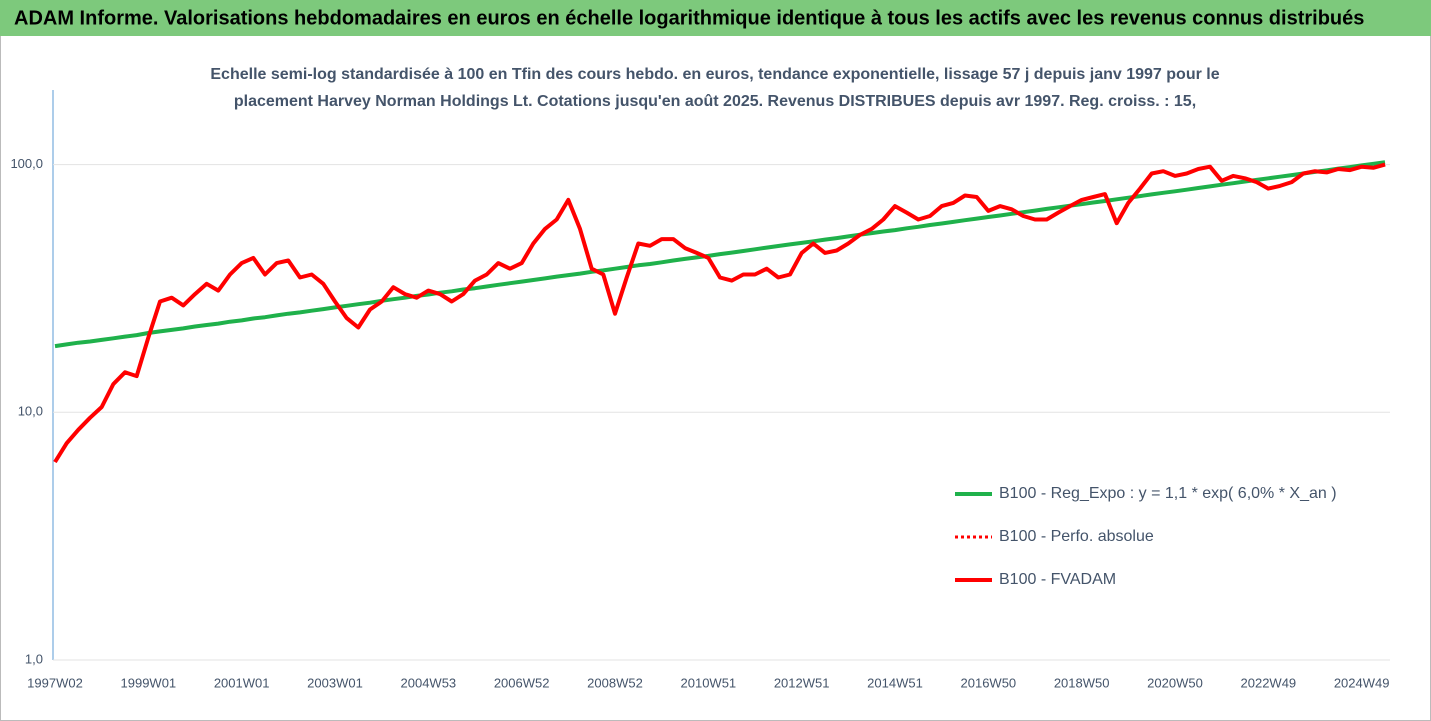 Image resolution: width=1431 pixels, height=721 pixels. What do you see at coordinates (1175, 682) in the screenshot?
I see `x-tick-label: 2020W50` at bounding box center [1175, 682].